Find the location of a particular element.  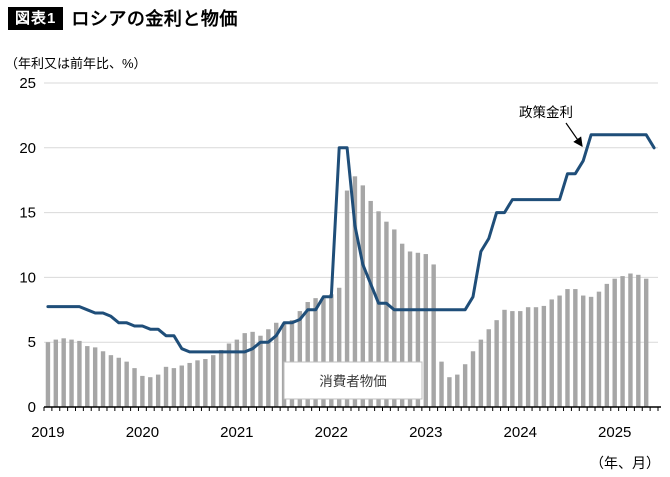

y-tick-label-5: 5 is located at coordinates (32, 342).